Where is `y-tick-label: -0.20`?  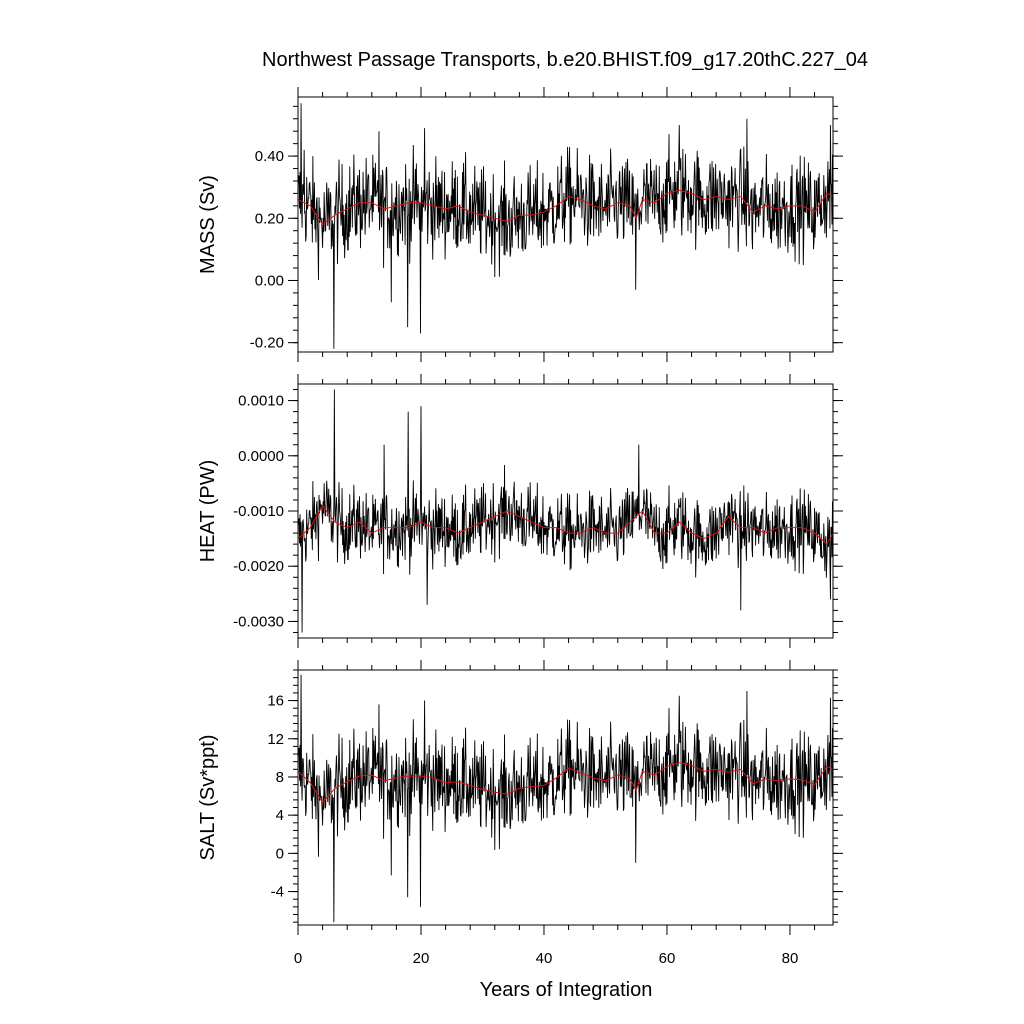 y-tick-label: -0.20 is located at coordinates (267, 343).